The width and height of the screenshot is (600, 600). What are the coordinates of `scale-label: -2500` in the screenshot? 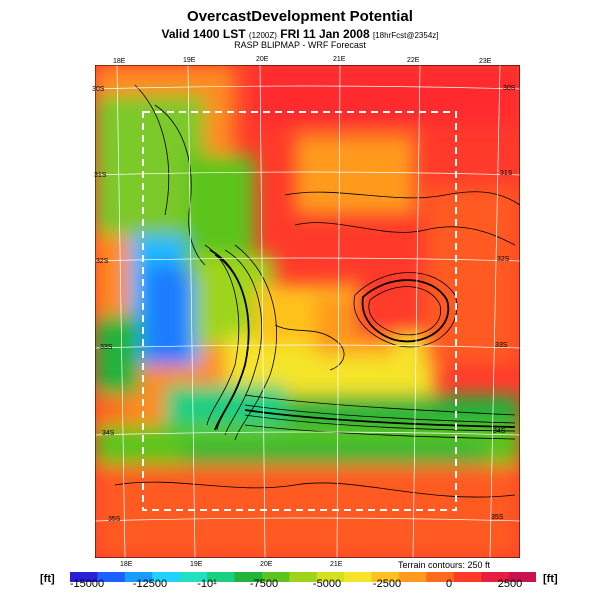 It's located at (387, 584).